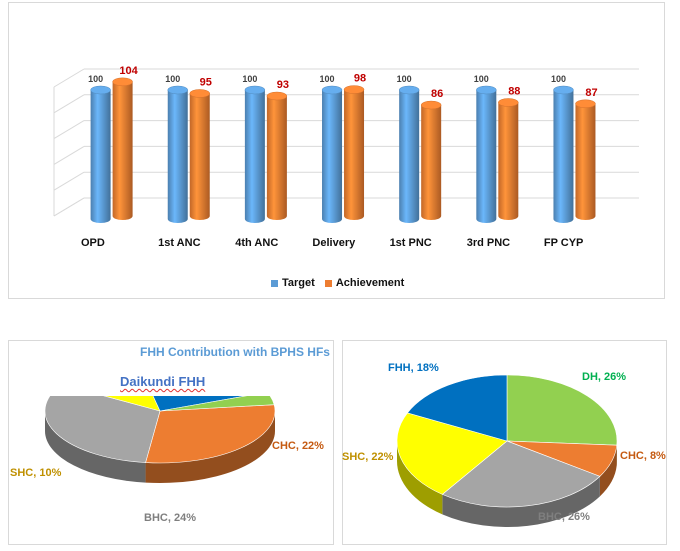 Image resolution: width=680 pixels, height=551 pixels. What do you see at coordinates (409, 154) in the screenshot?
I see `bar-target-1st-pnc` at bounding box center [409, 154].